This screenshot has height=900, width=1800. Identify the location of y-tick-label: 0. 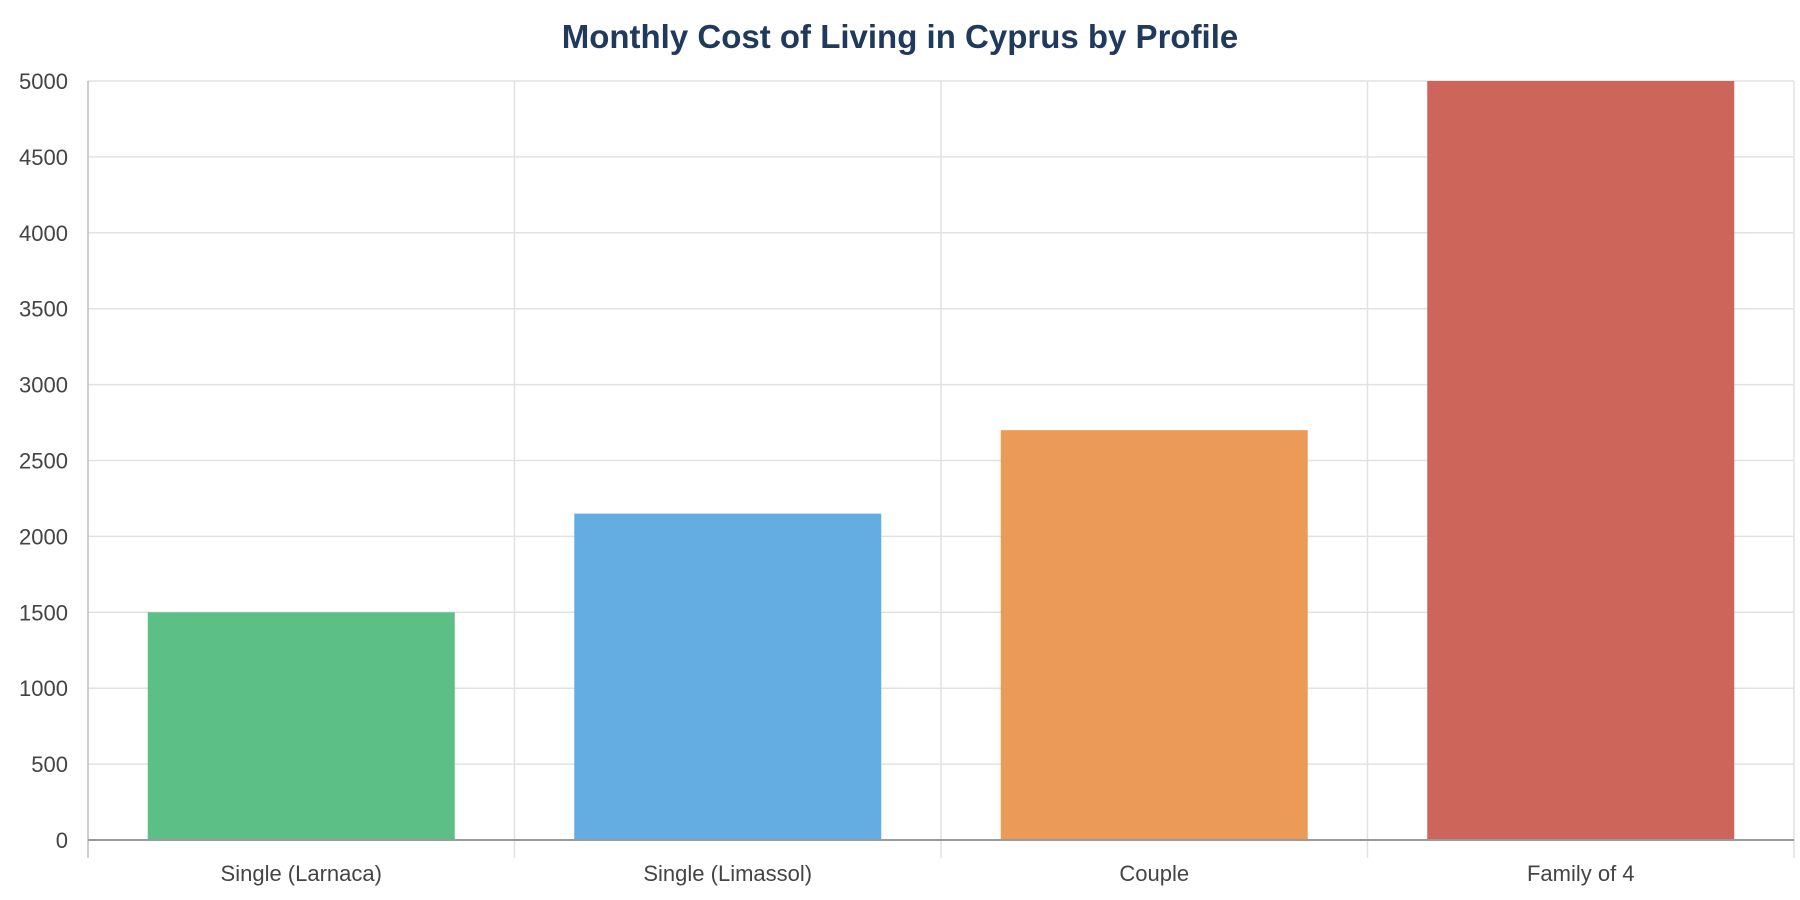
(62, 840).